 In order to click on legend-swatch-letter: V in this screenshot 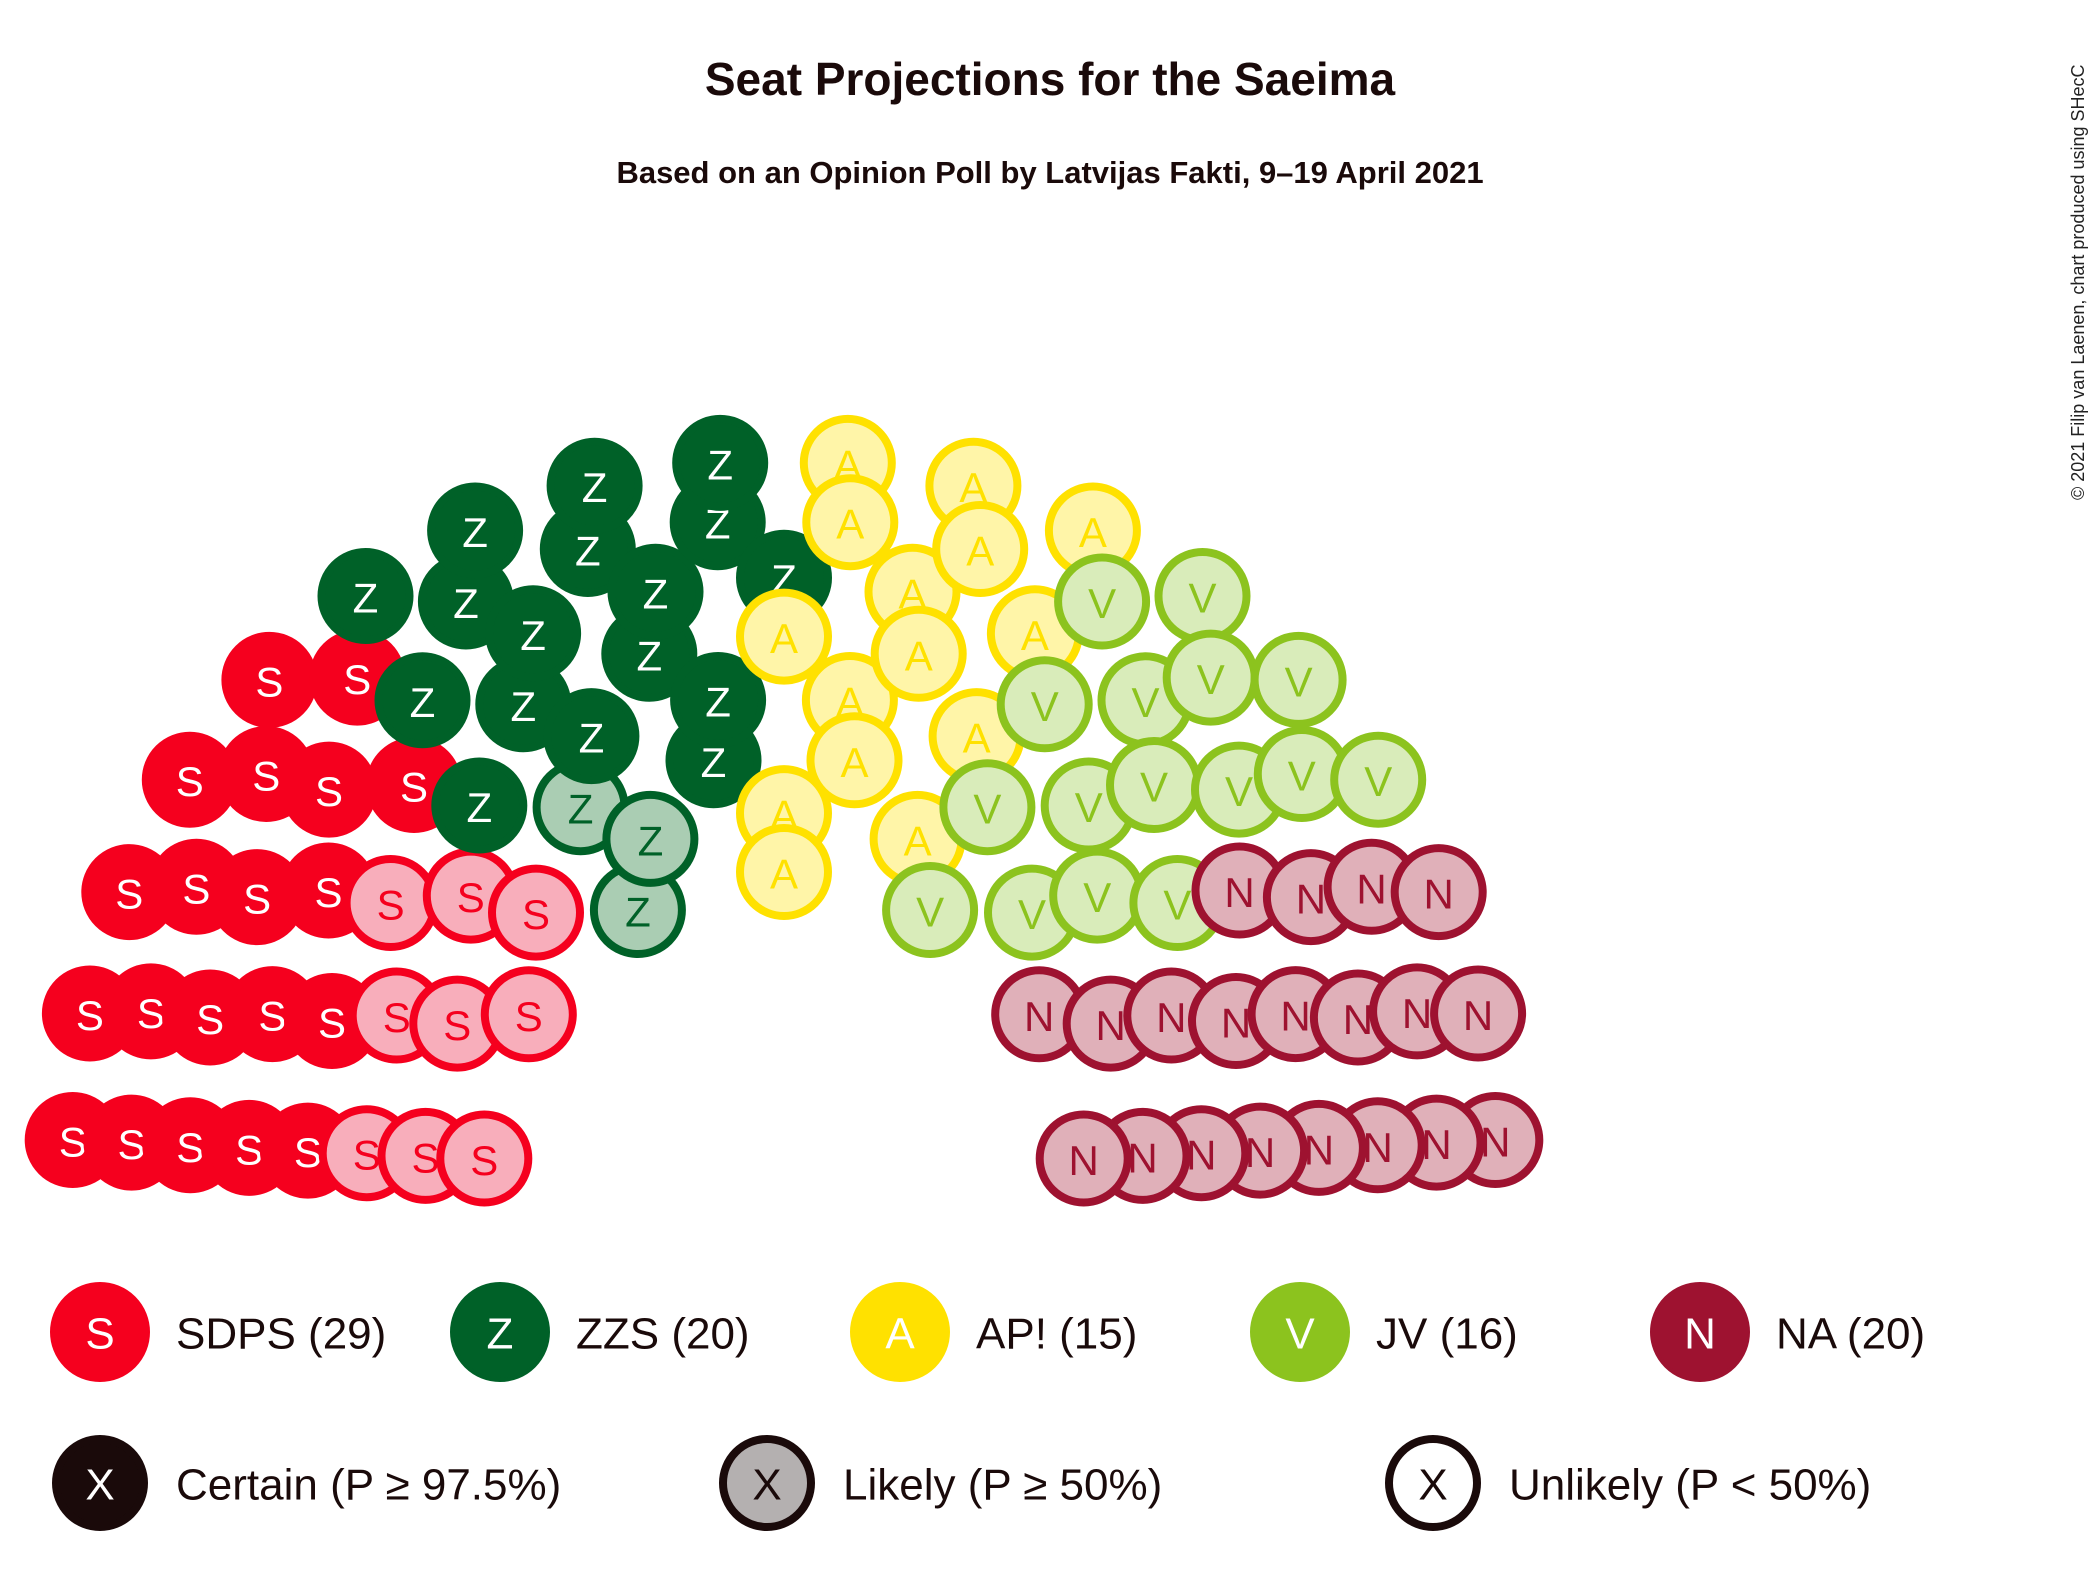, I will do `click(1300, 1334)`.